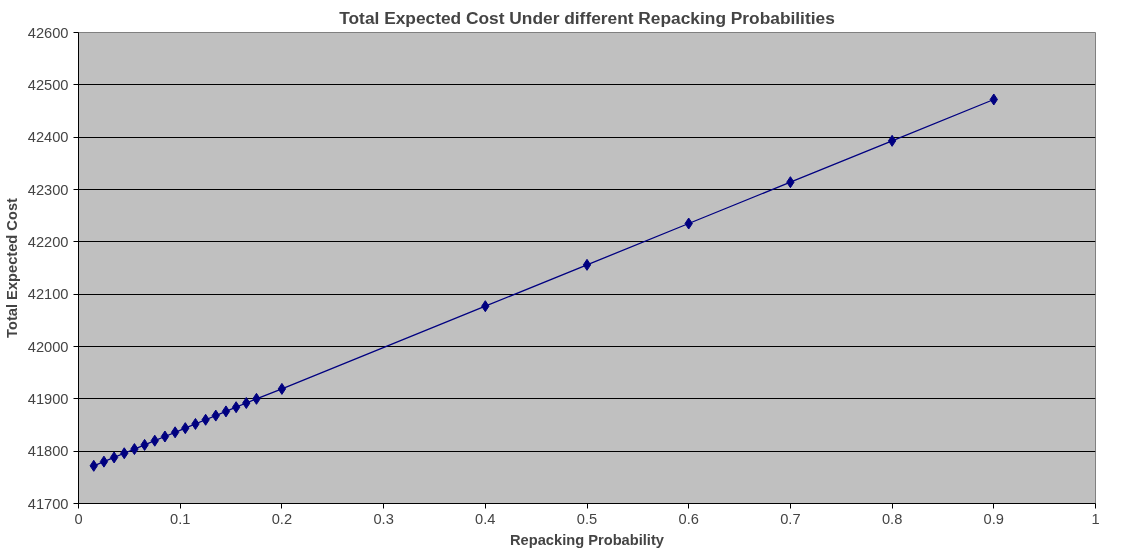 The width and height of the screenshot is (1125, 555). I want to click on x-tick-label: 0.6, so click(688, 518).